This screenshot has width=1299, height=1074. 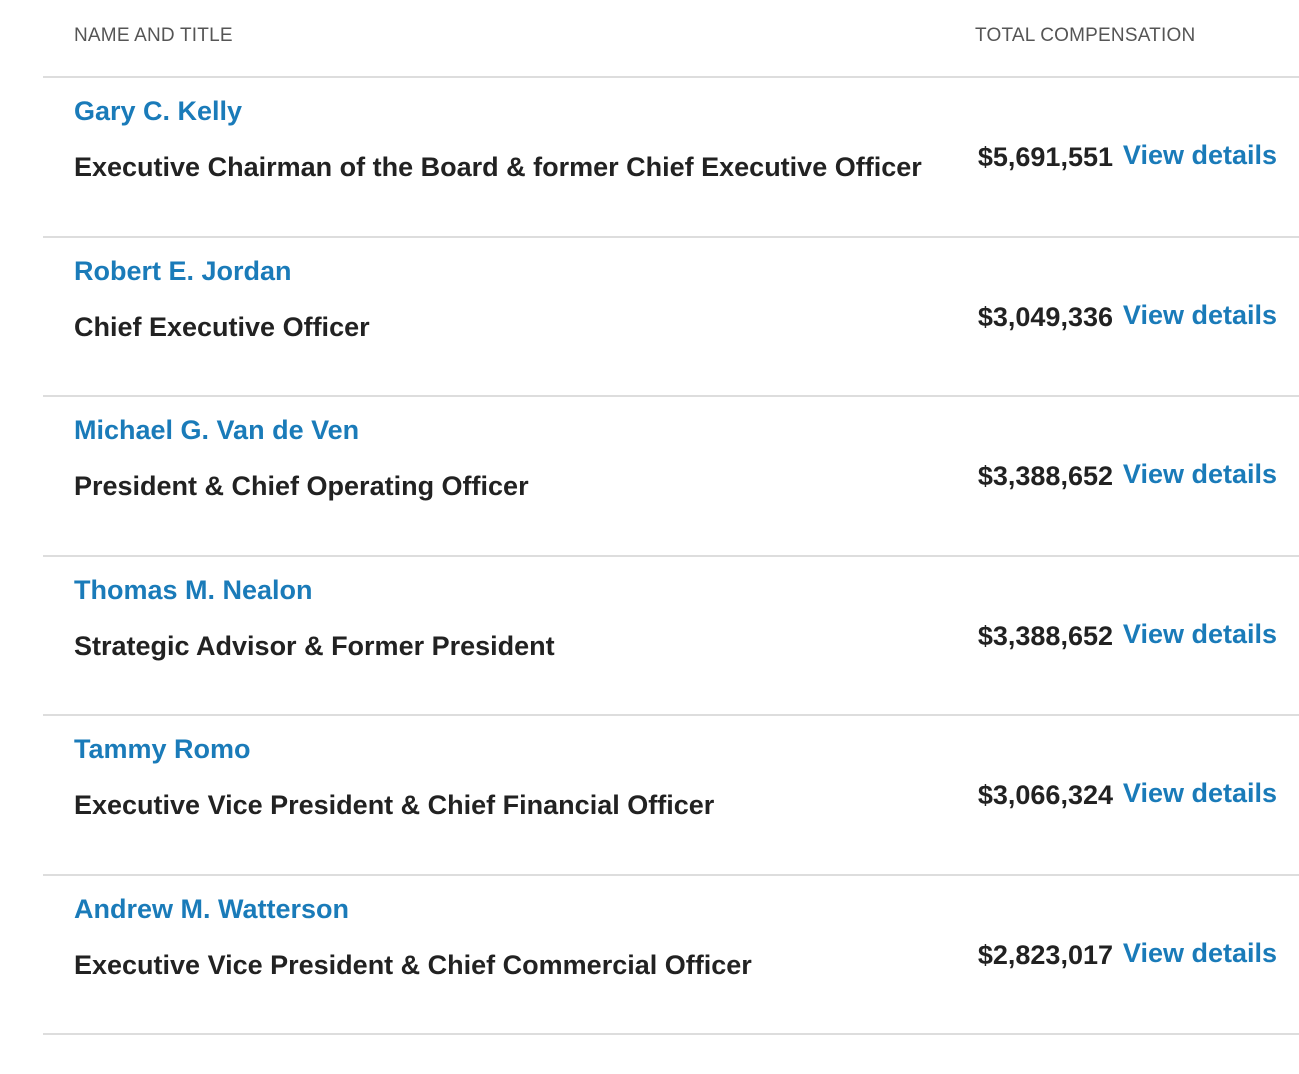 What do you see at coordinates (153, 35) in the screenshot?
I see `name-title-column-header: NAME AND TITLE` at bounding box center [153, 35].